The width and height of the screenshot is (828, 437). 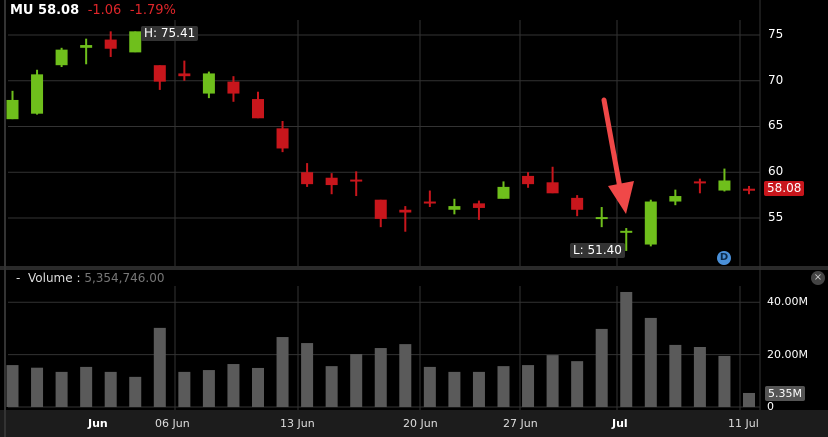 What do you see at coordinates (297, 423) in the screenshot?
I see `x-label: 13 Jun` at bounding box center [297, 423].